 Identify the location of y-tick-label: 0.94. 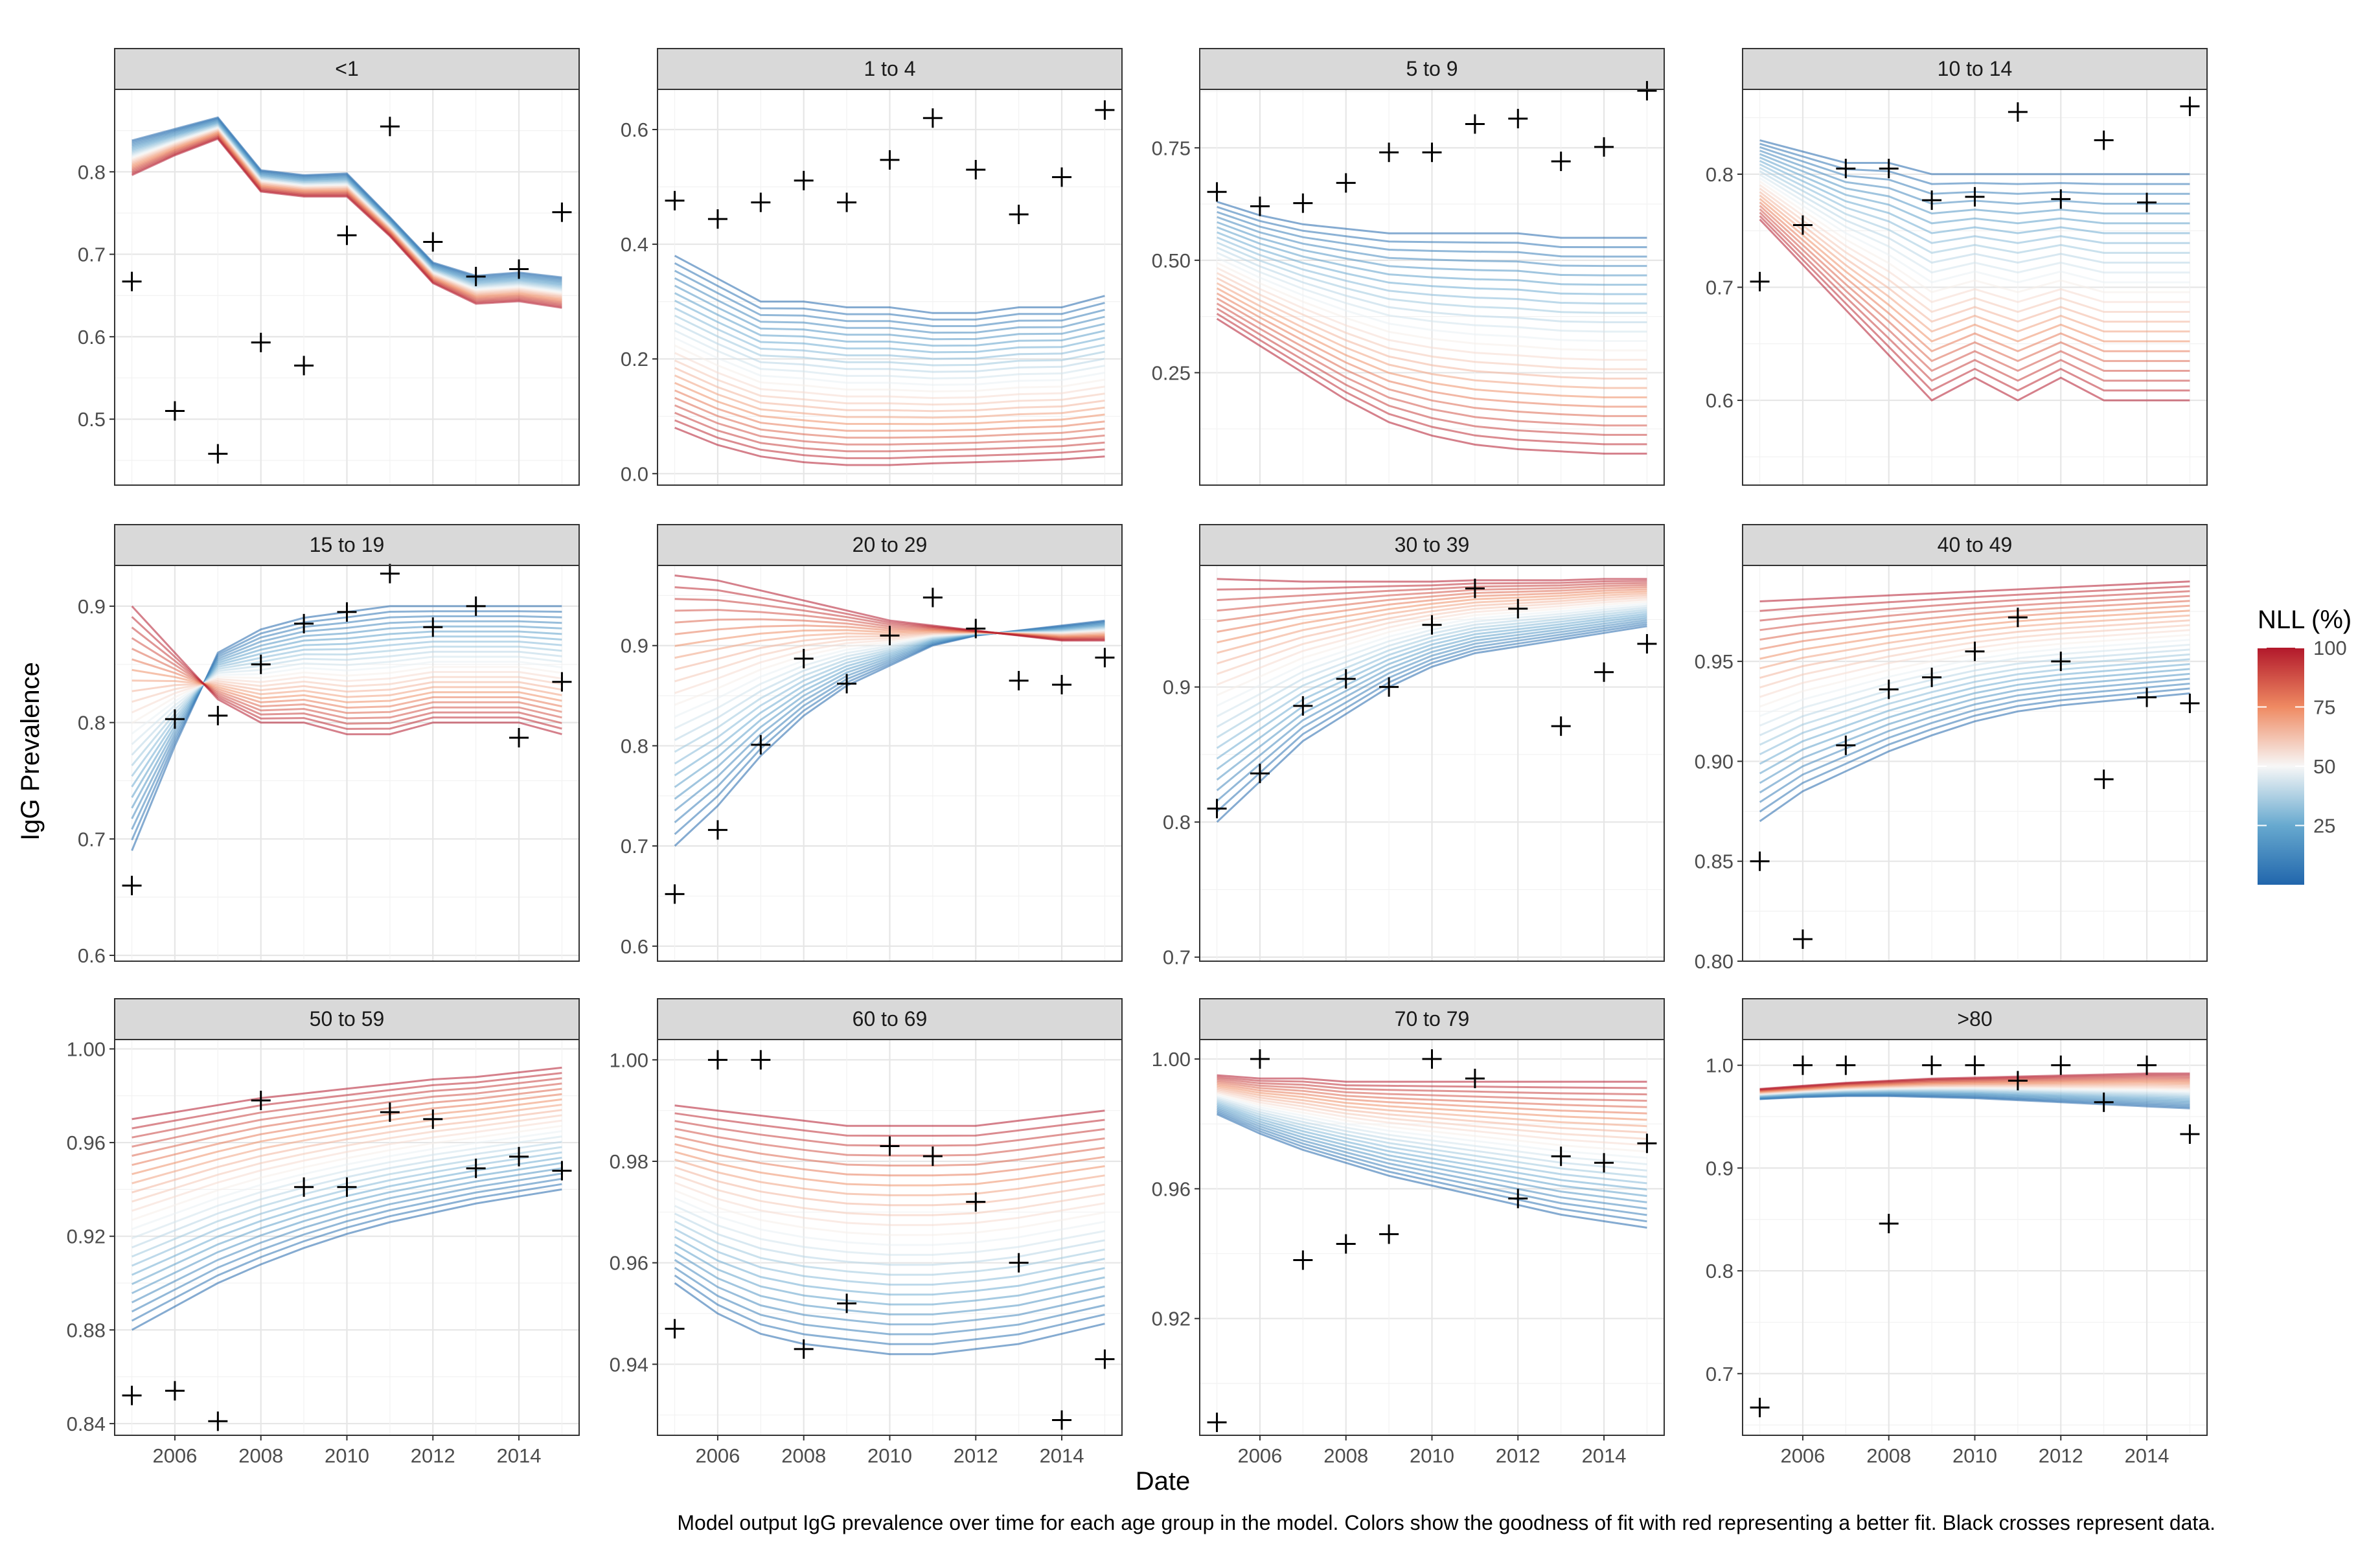
(629, 1365).